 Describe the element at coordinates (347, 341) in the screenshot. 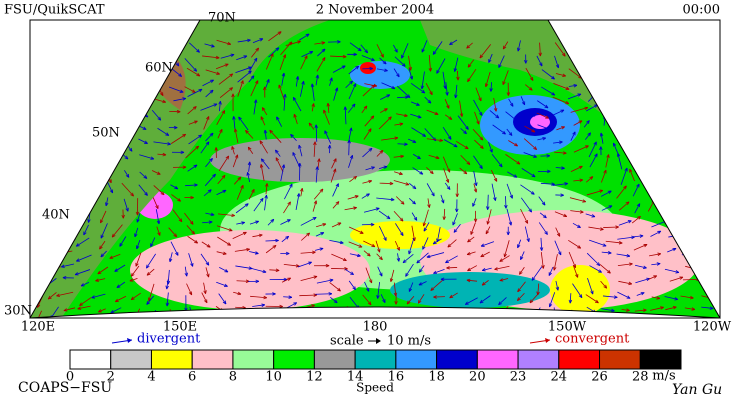

I see `scale-label: scale` at that location.